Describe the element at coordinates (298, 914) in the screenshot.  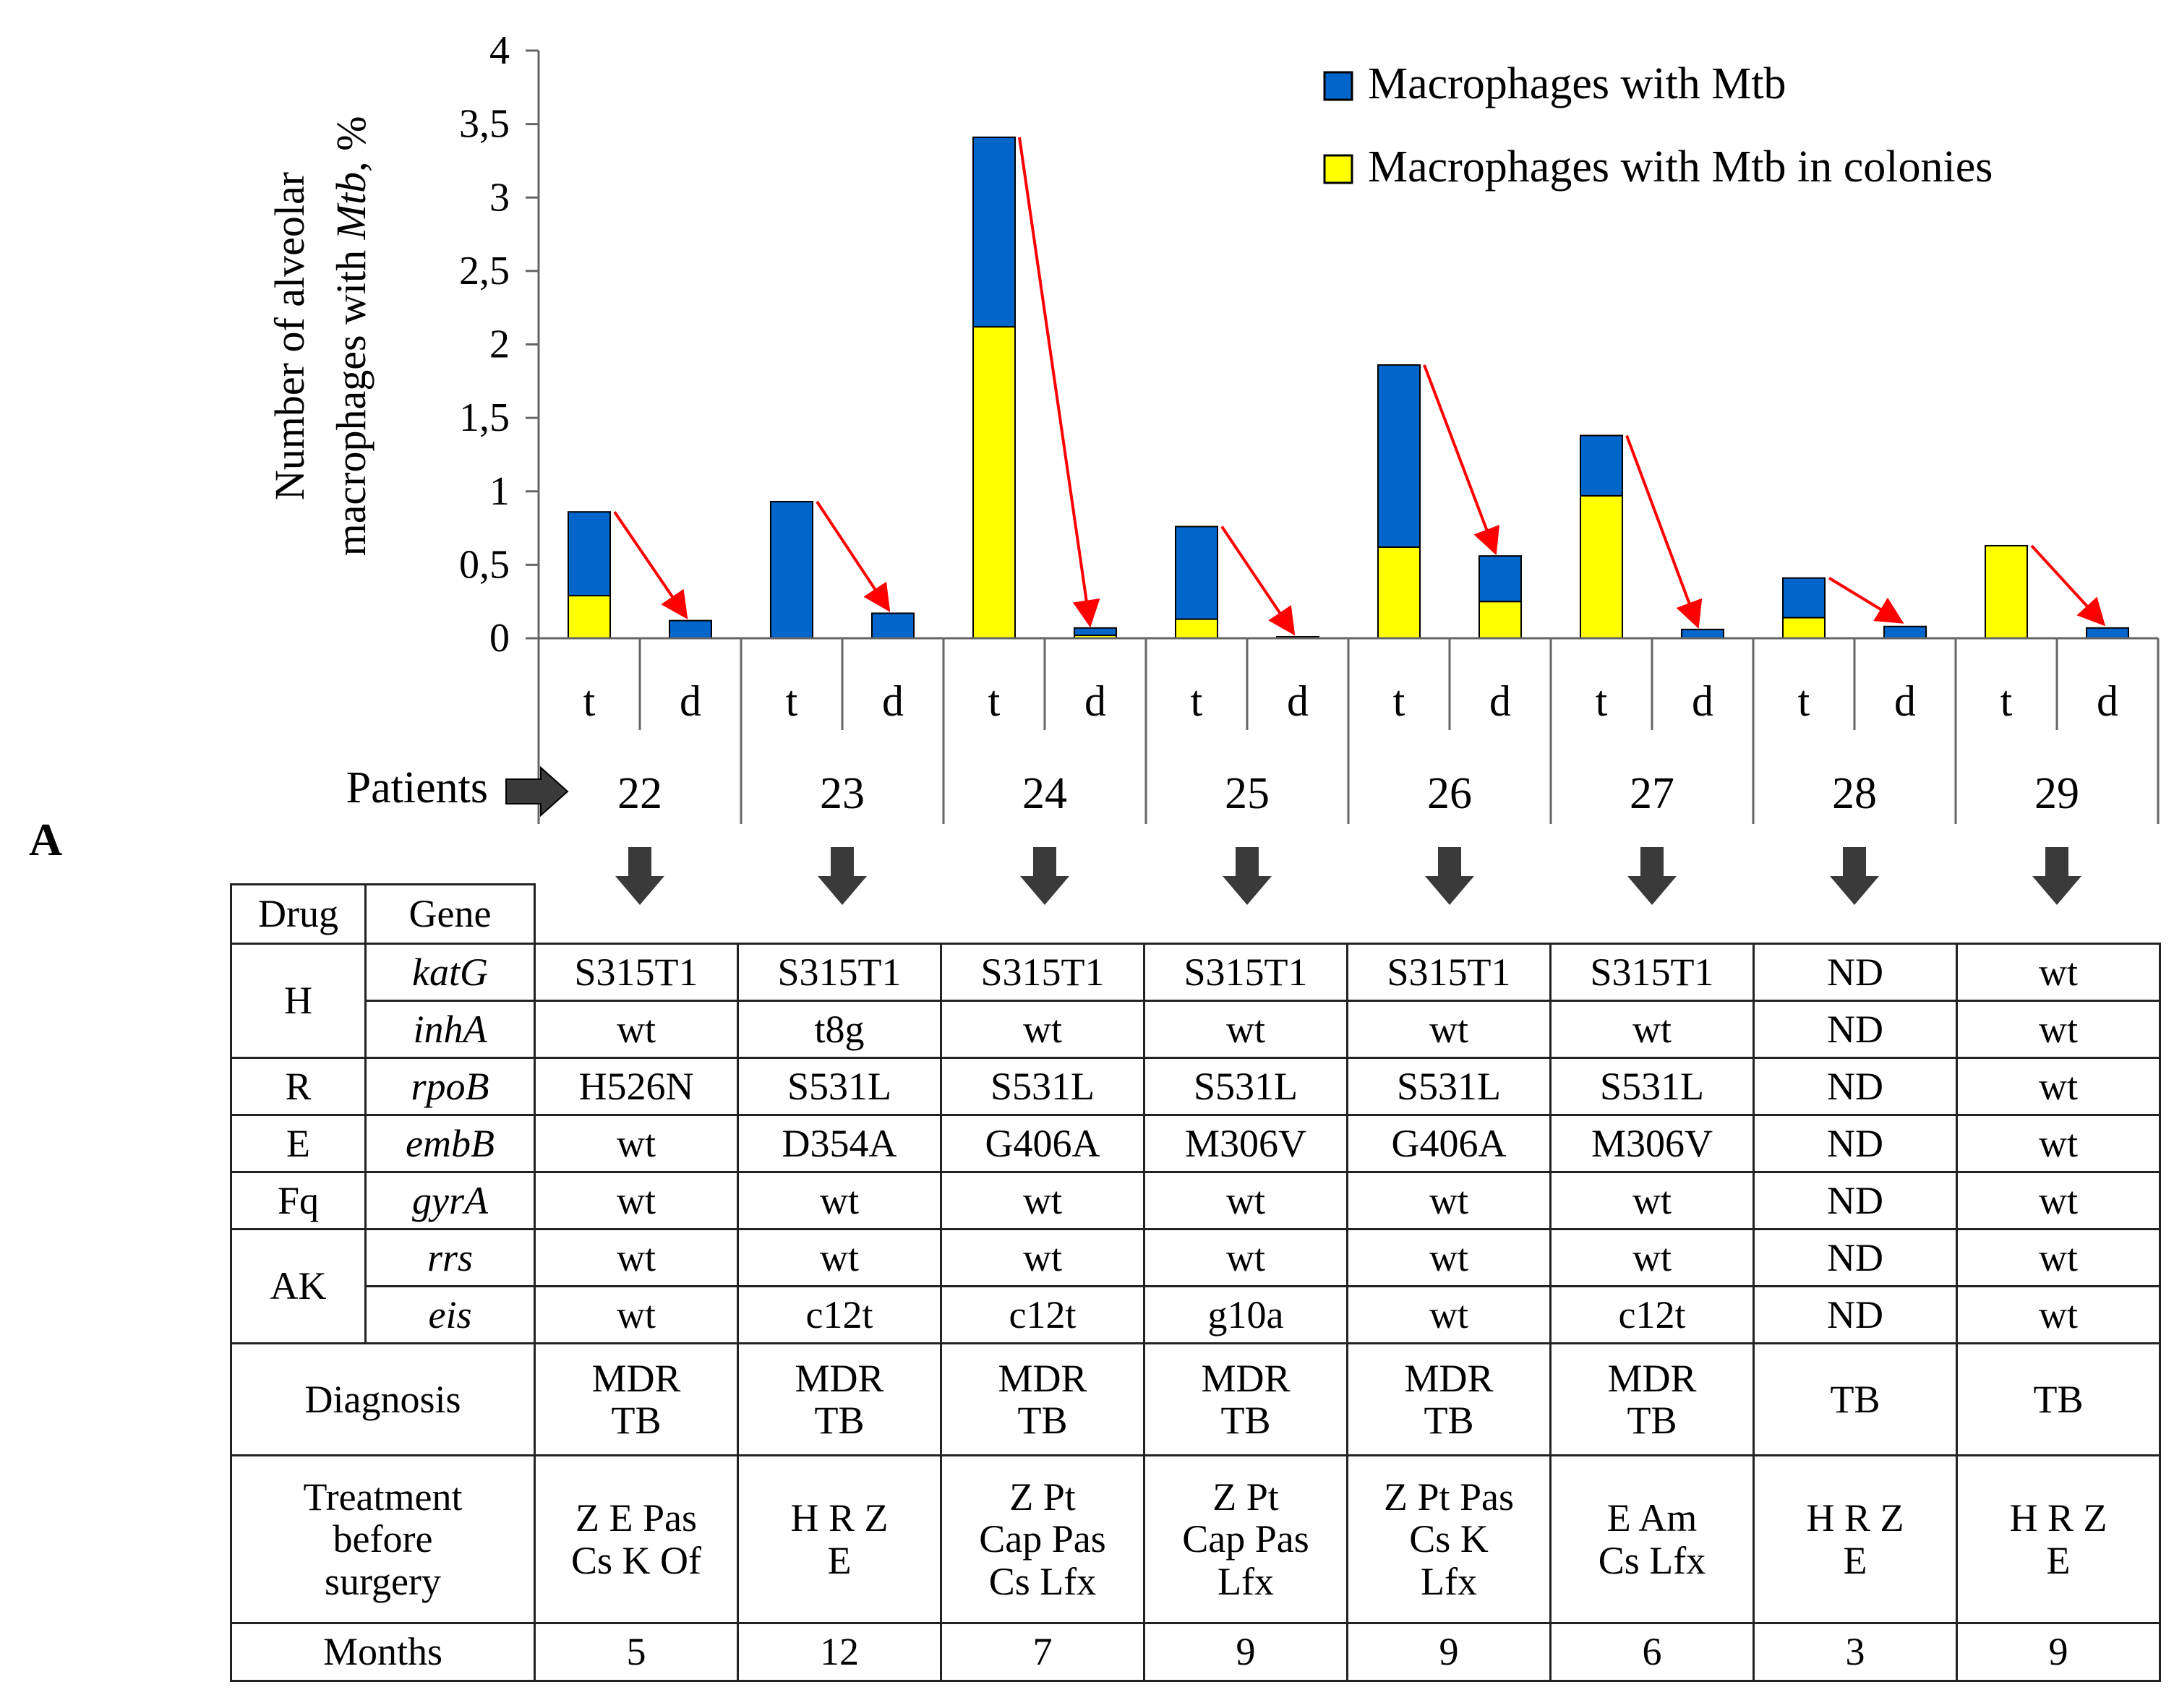
I see `header-drug: Drug` at that location.